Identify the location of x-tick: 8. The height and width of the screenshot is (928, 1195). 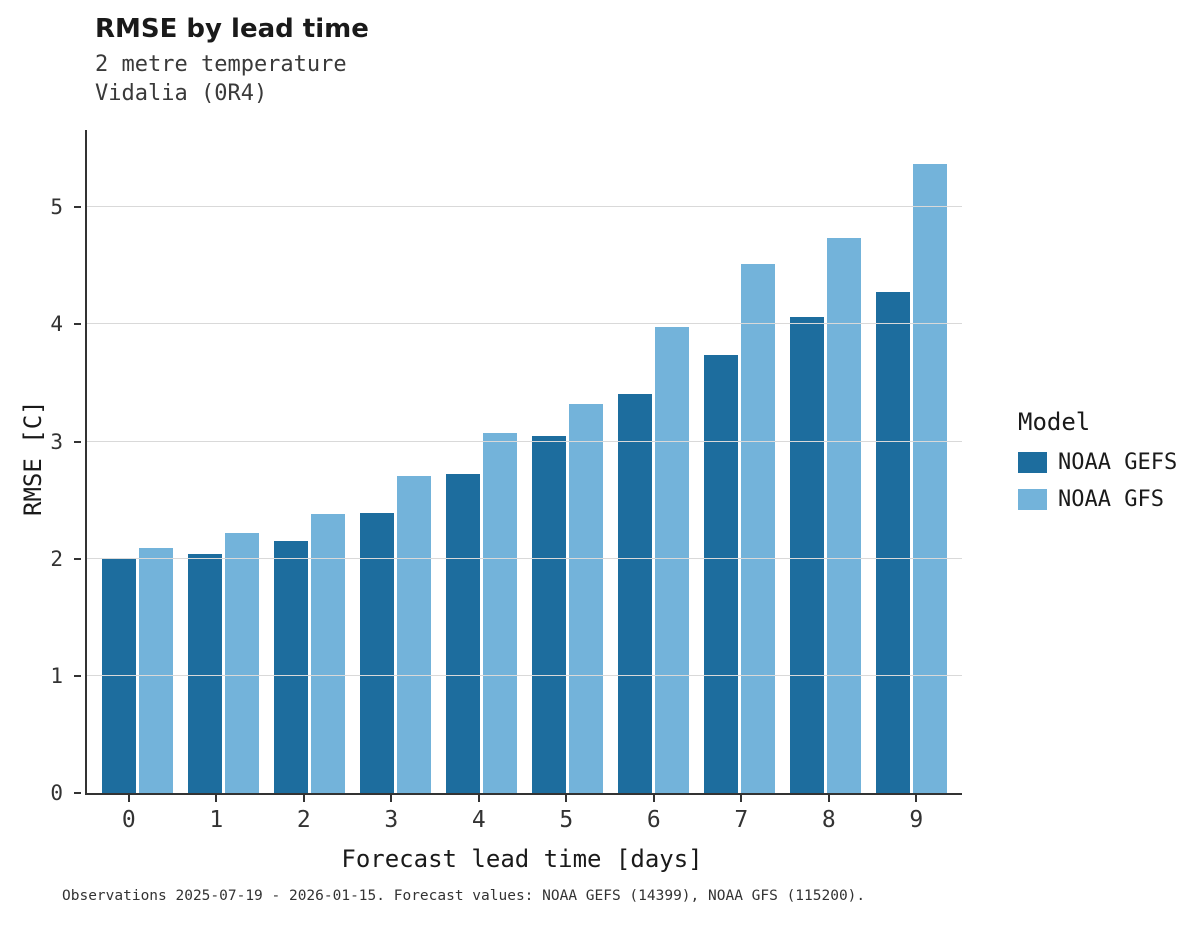
(829, 814).